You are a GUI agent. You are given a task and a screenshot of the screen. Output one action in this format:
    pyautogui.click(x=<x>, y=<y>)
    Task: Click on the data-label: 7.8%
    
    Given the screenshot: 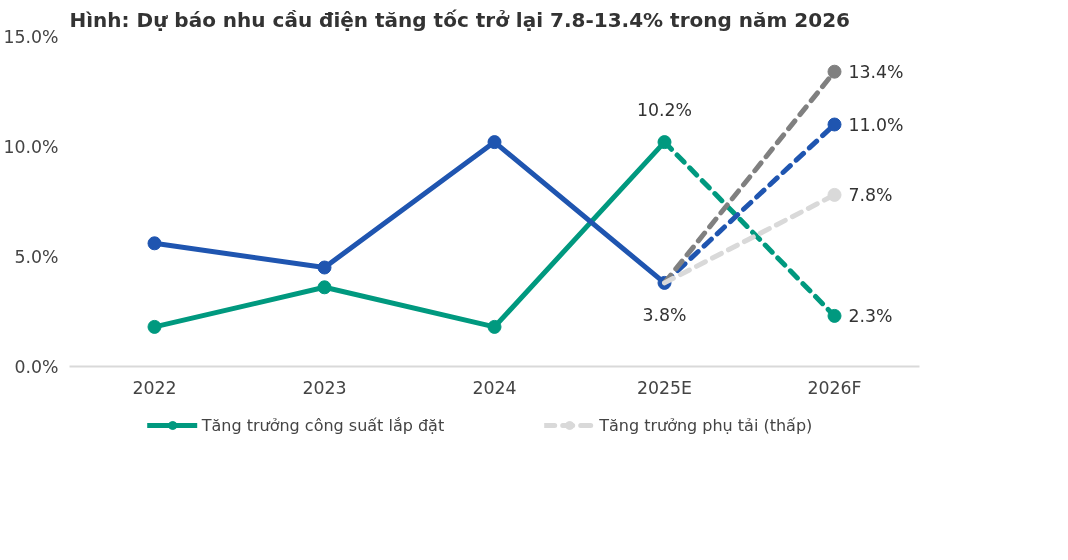 What is the action you would take?
    pyautogui.click(x=870, y=194)
    